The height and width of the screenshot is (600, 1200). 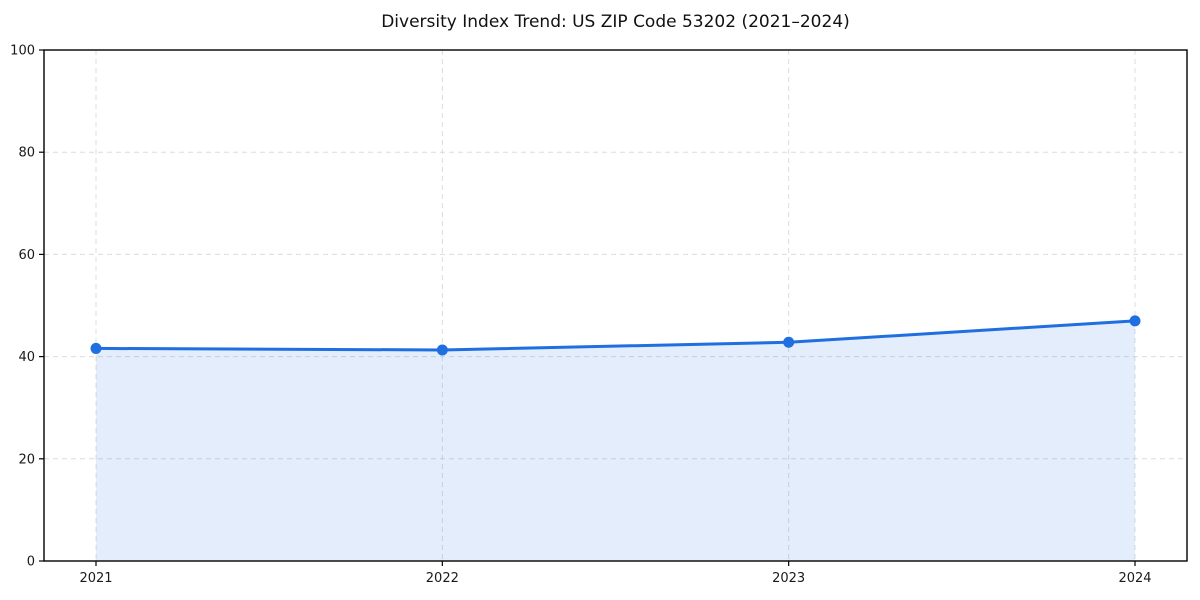 I want to click on x-tick-label: 2021, so click(x=95, y=578).